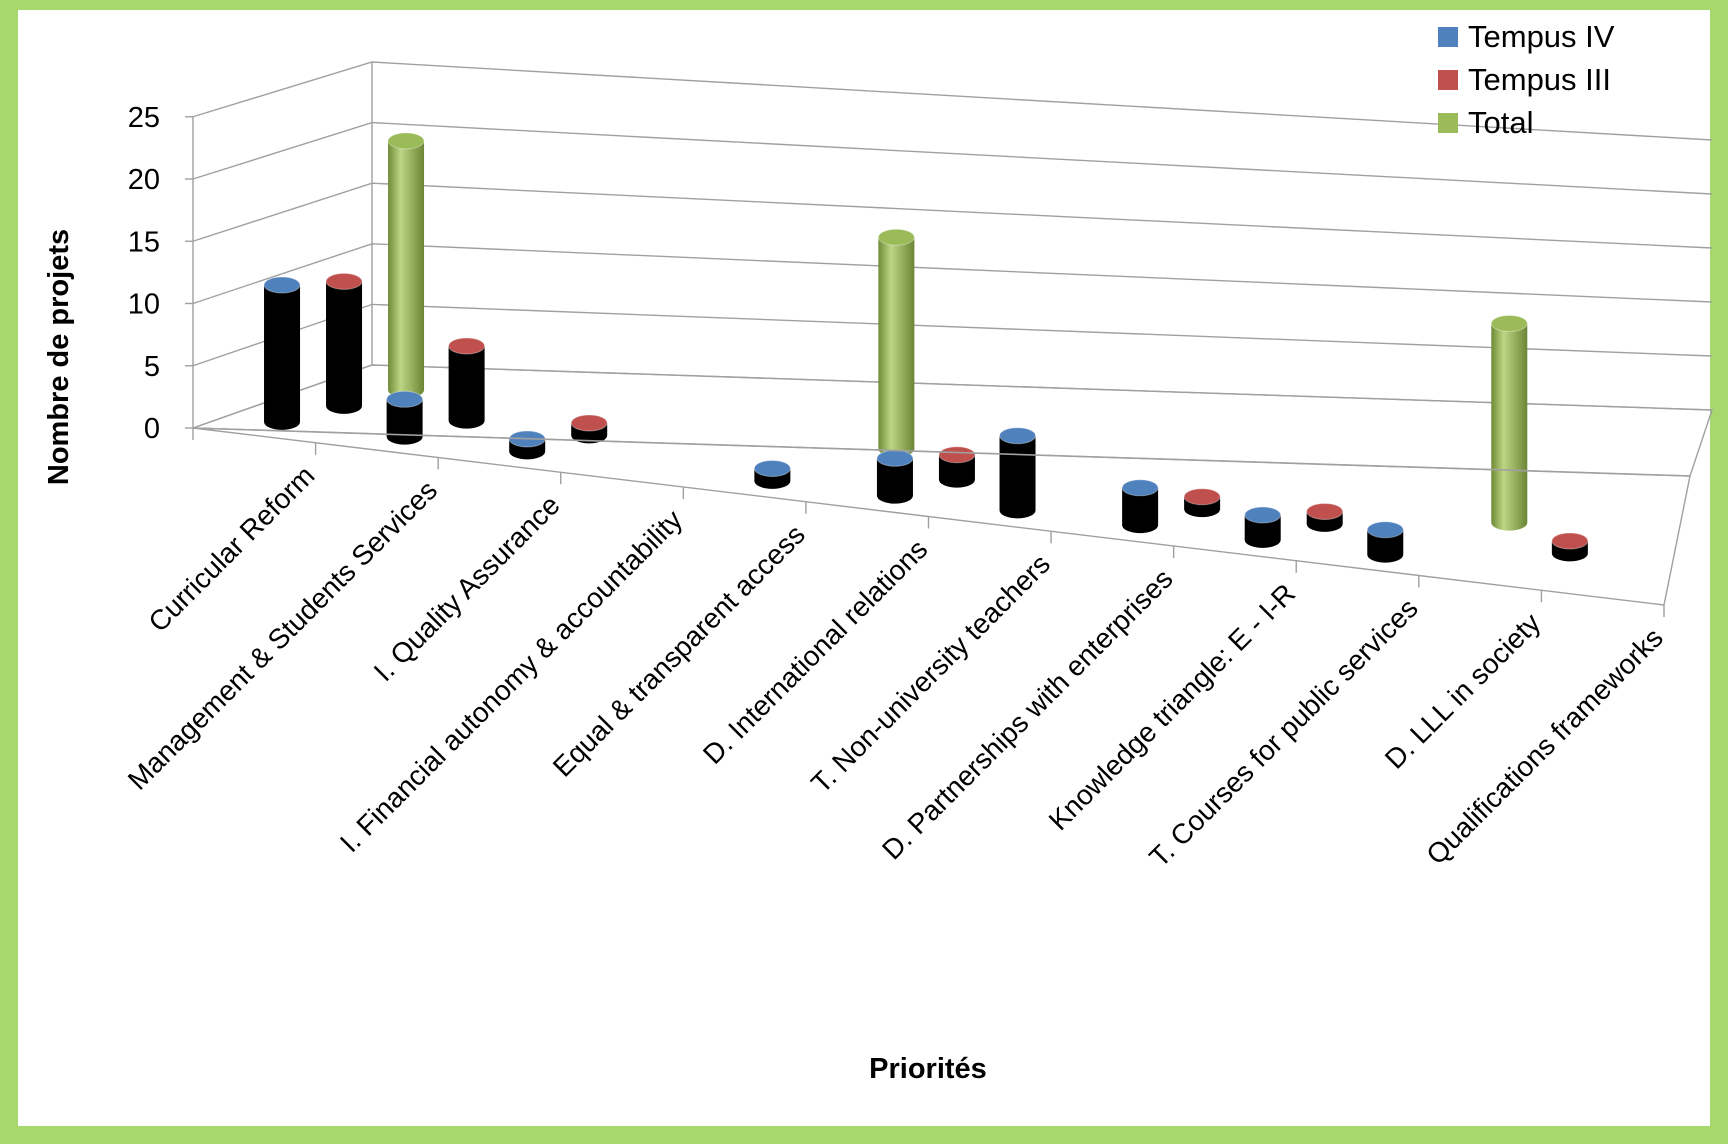  I want to click on x-axis-front, so click(928, 516).